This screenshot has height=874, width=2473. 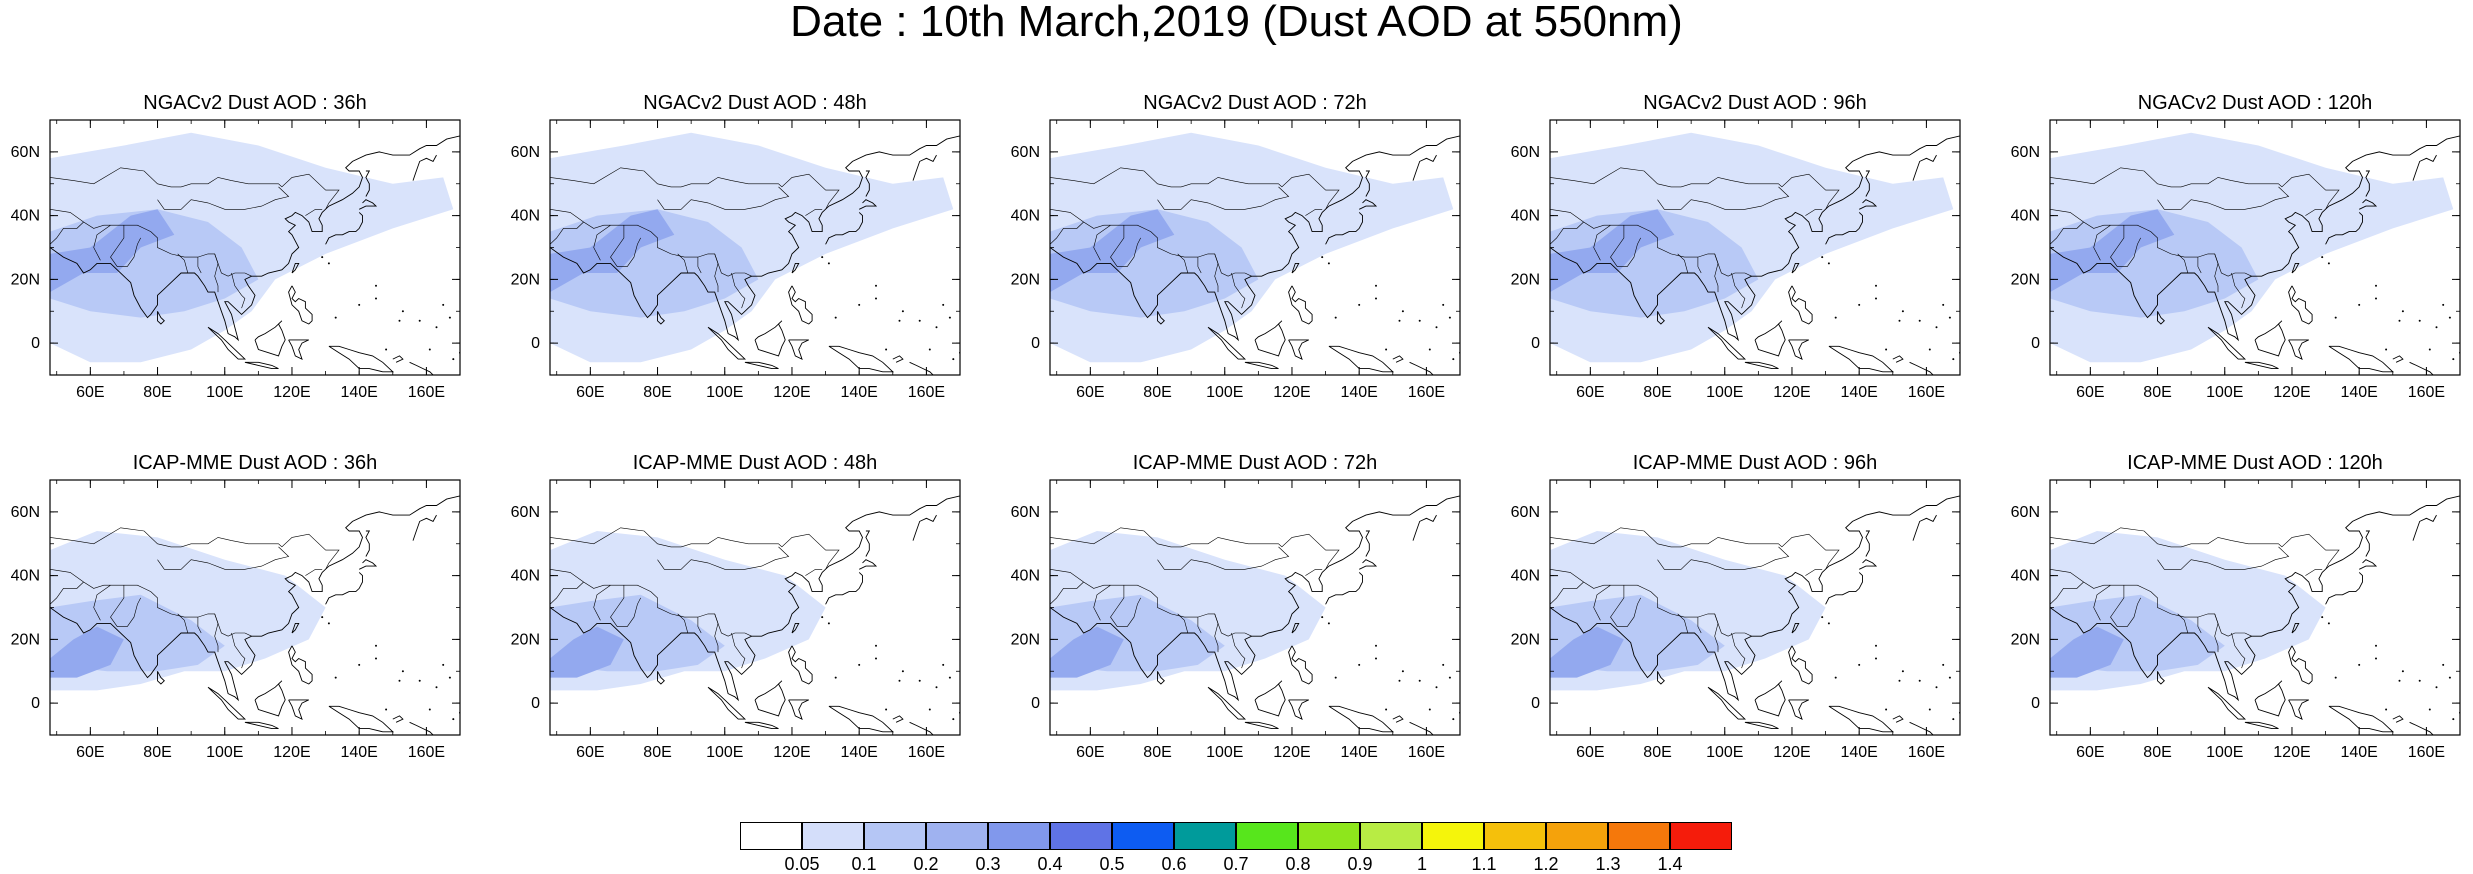 What do you see at coordinates (864, 864) in the screenshot?
I see `colorbar-label: 0.1` at bounding box center [864, 864].